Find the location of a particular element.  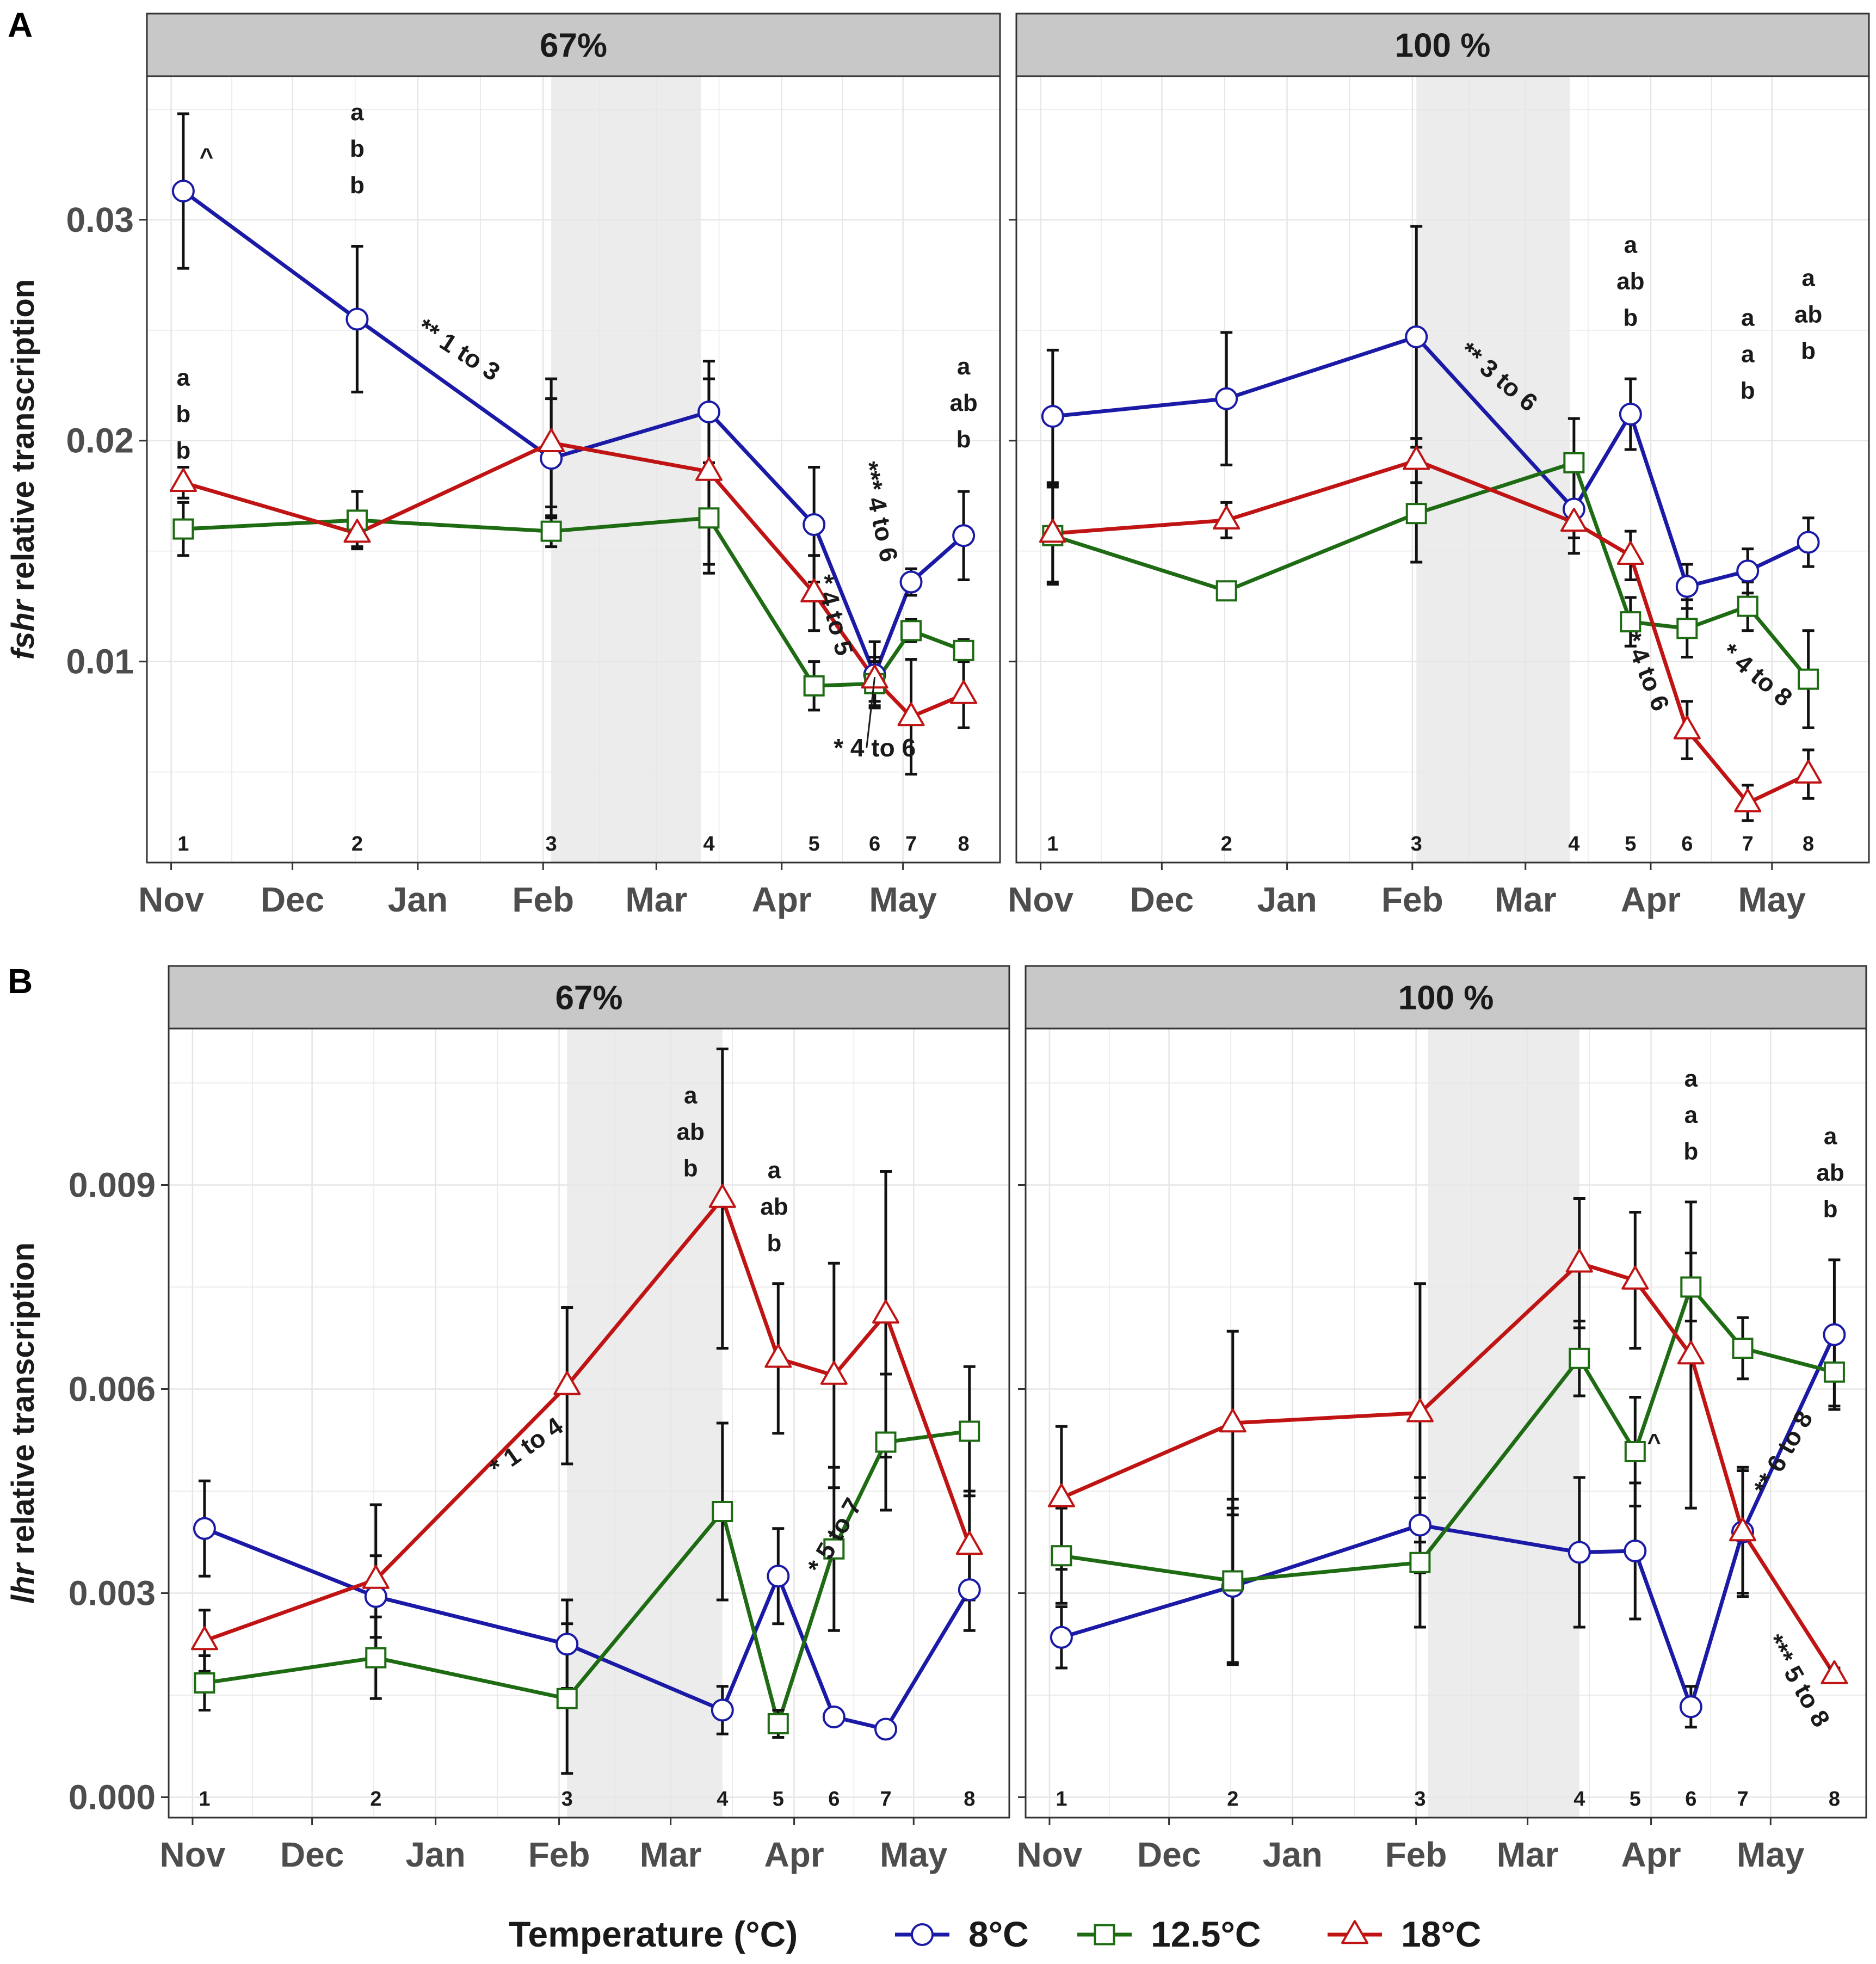

legend-label: 18°C is located at coordinates (1441, 1934).